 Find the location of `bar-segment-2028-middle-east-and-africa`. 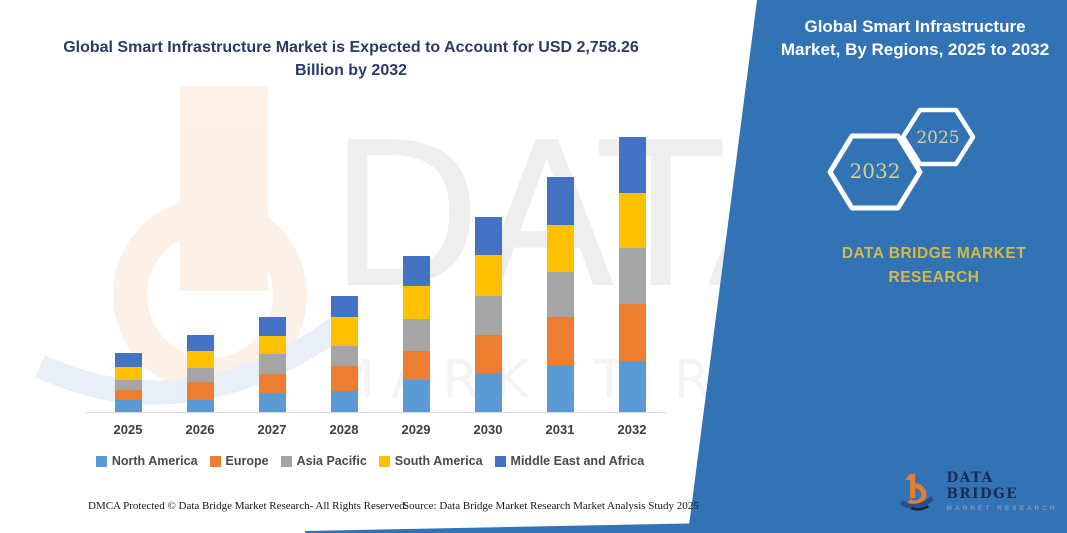

bar-segment-2028-middle-east-and-africa is located at coordinates (344, 306).